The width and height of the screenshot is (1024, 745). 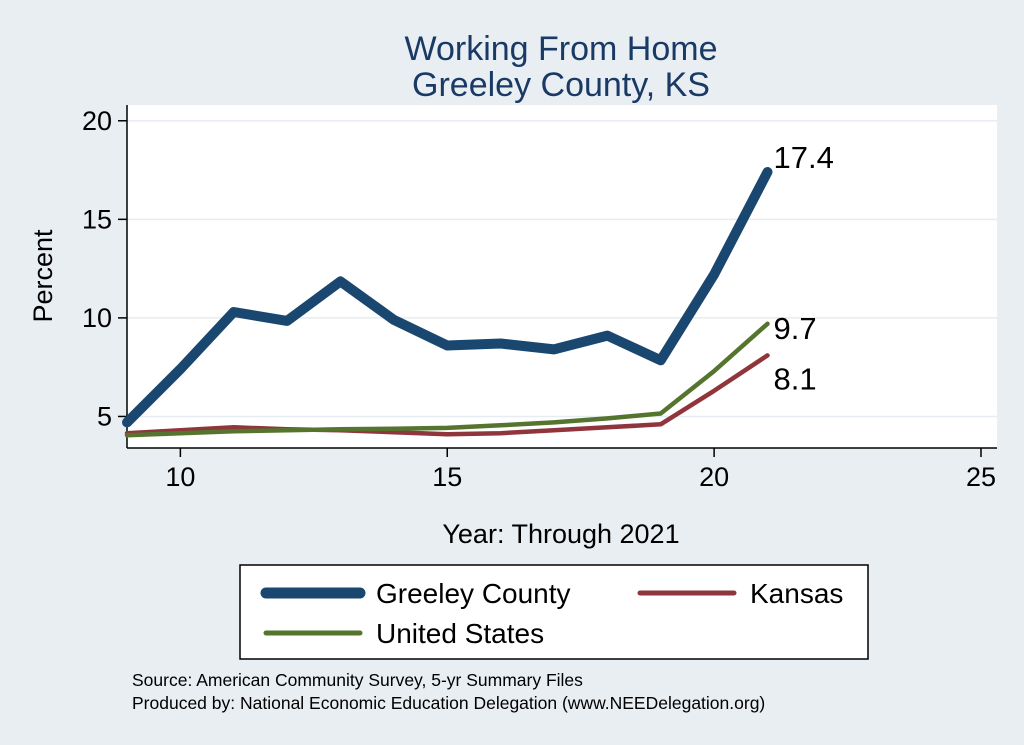 What do you see at coordinates (180, 477) in the screenshot?
I see `x-tick-label-10: 10` at bounding box center [180, 477].